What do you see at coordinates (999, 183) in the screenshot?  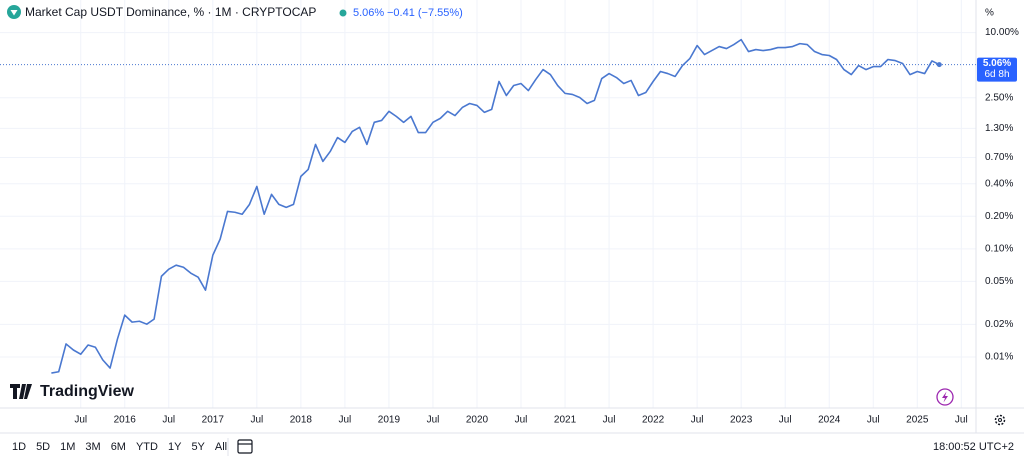 I see `y-tick-label: 0.40%` at bounding box center [999, 183].